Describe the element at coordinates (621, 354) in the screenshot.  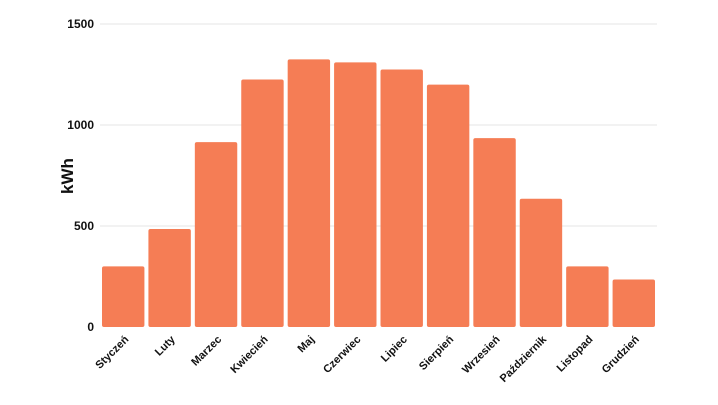
I see `x-category-label: Grudzień` at that location.